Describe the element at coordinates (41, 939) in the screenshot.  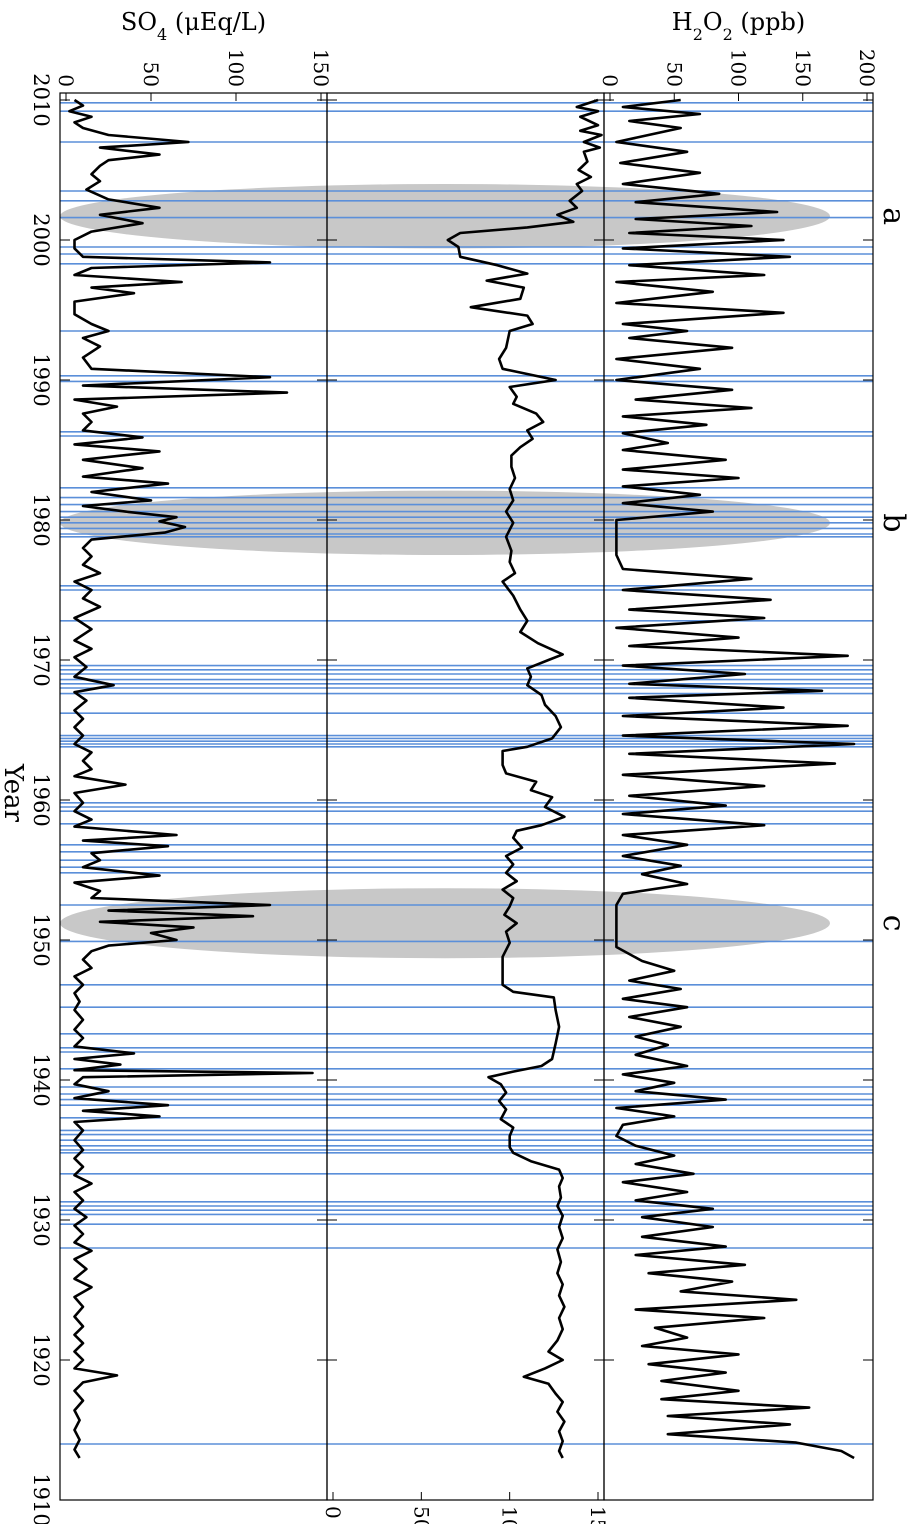
I see `x-tick-label: 1950` at that location.